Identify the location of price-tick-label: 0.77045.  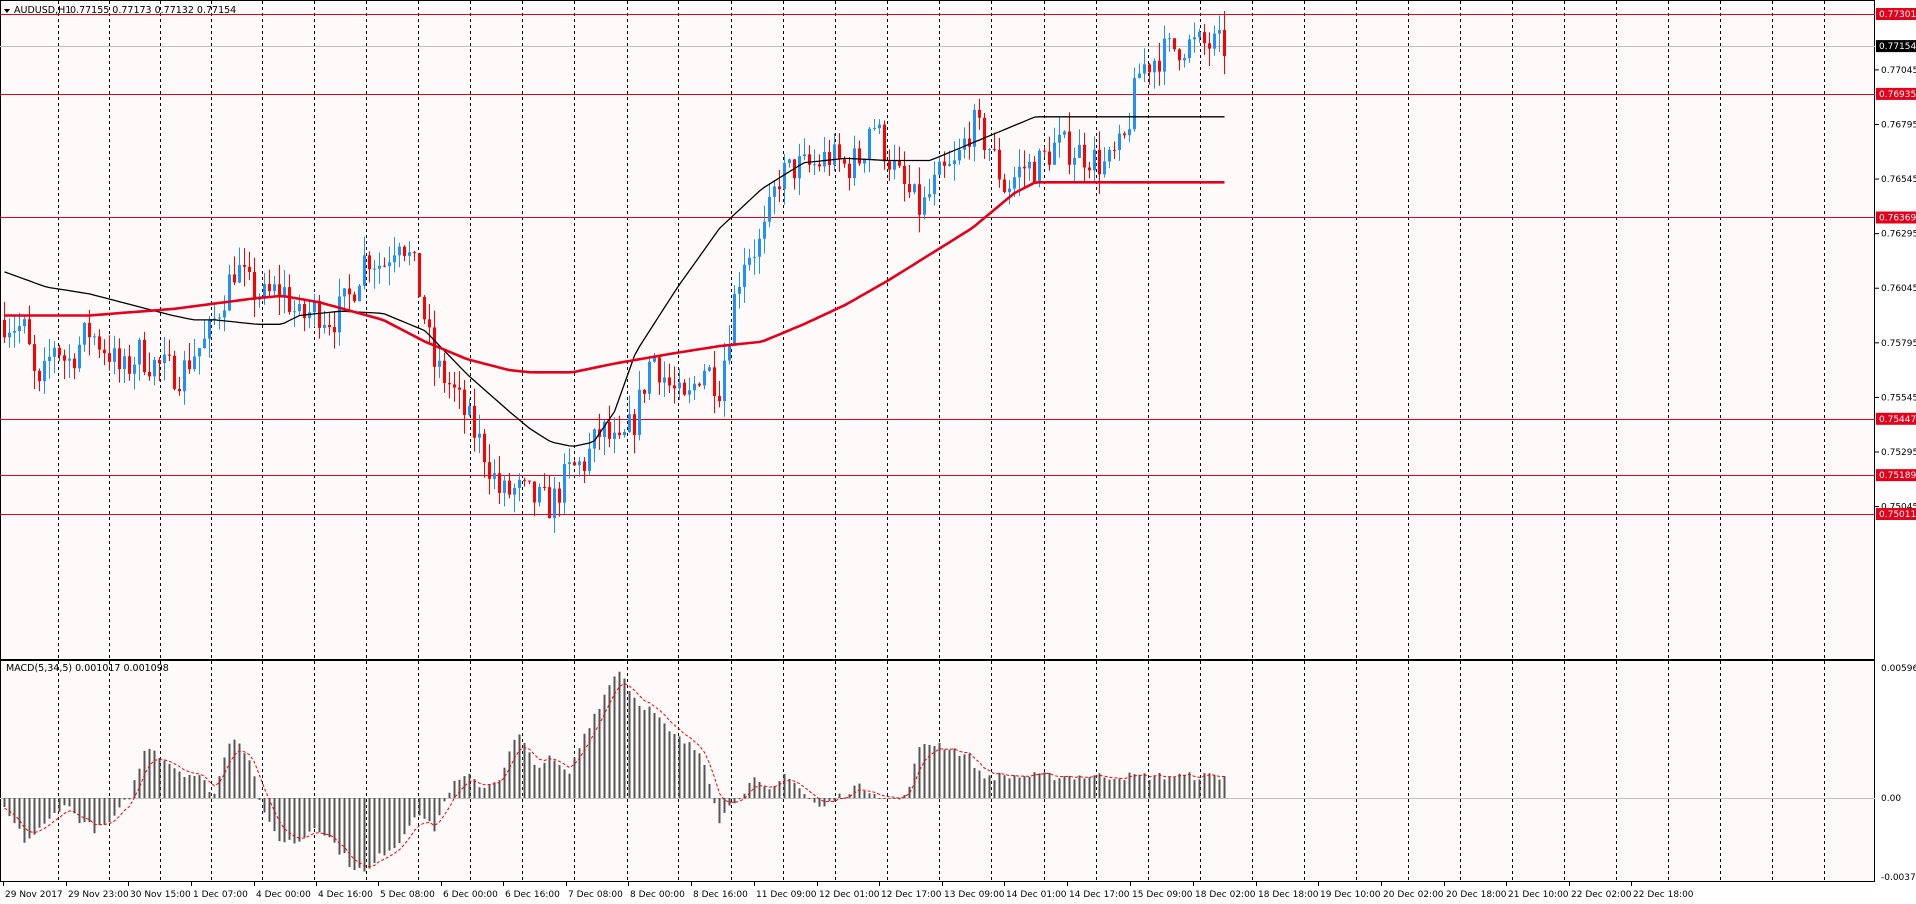
(1898, 71).